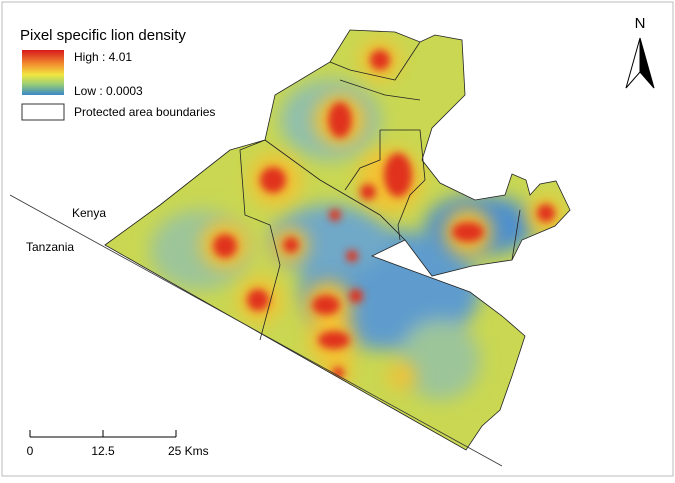  I want to click on north-label: N, so click(640, 23).